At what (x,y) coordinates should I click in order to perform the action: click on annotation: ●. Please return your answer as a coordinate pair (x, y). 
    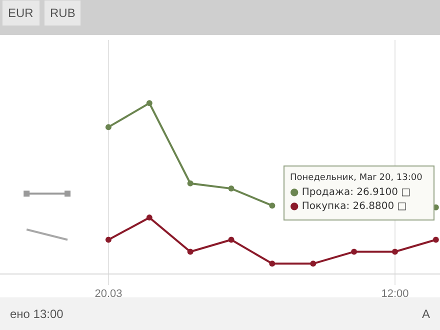
    Looking at the image, I should click on (294, 192).